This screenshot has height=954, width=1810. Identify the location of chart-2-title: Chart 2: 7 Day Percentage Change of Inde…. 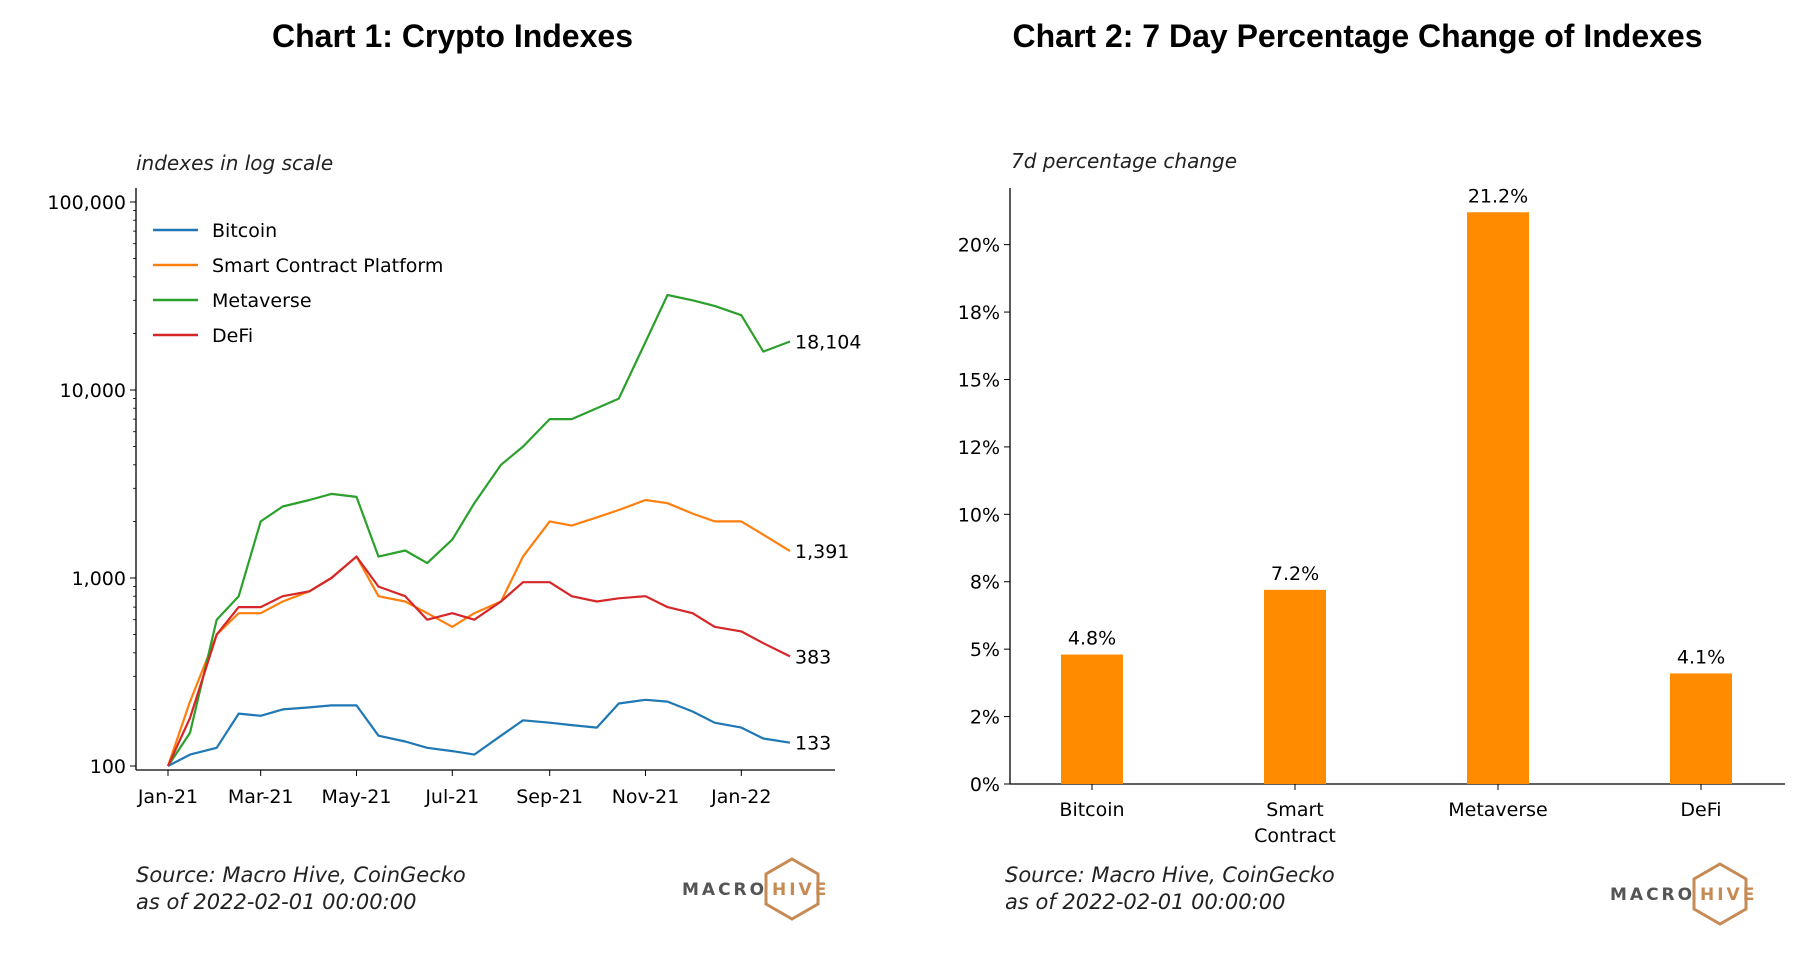
(1357, 36).